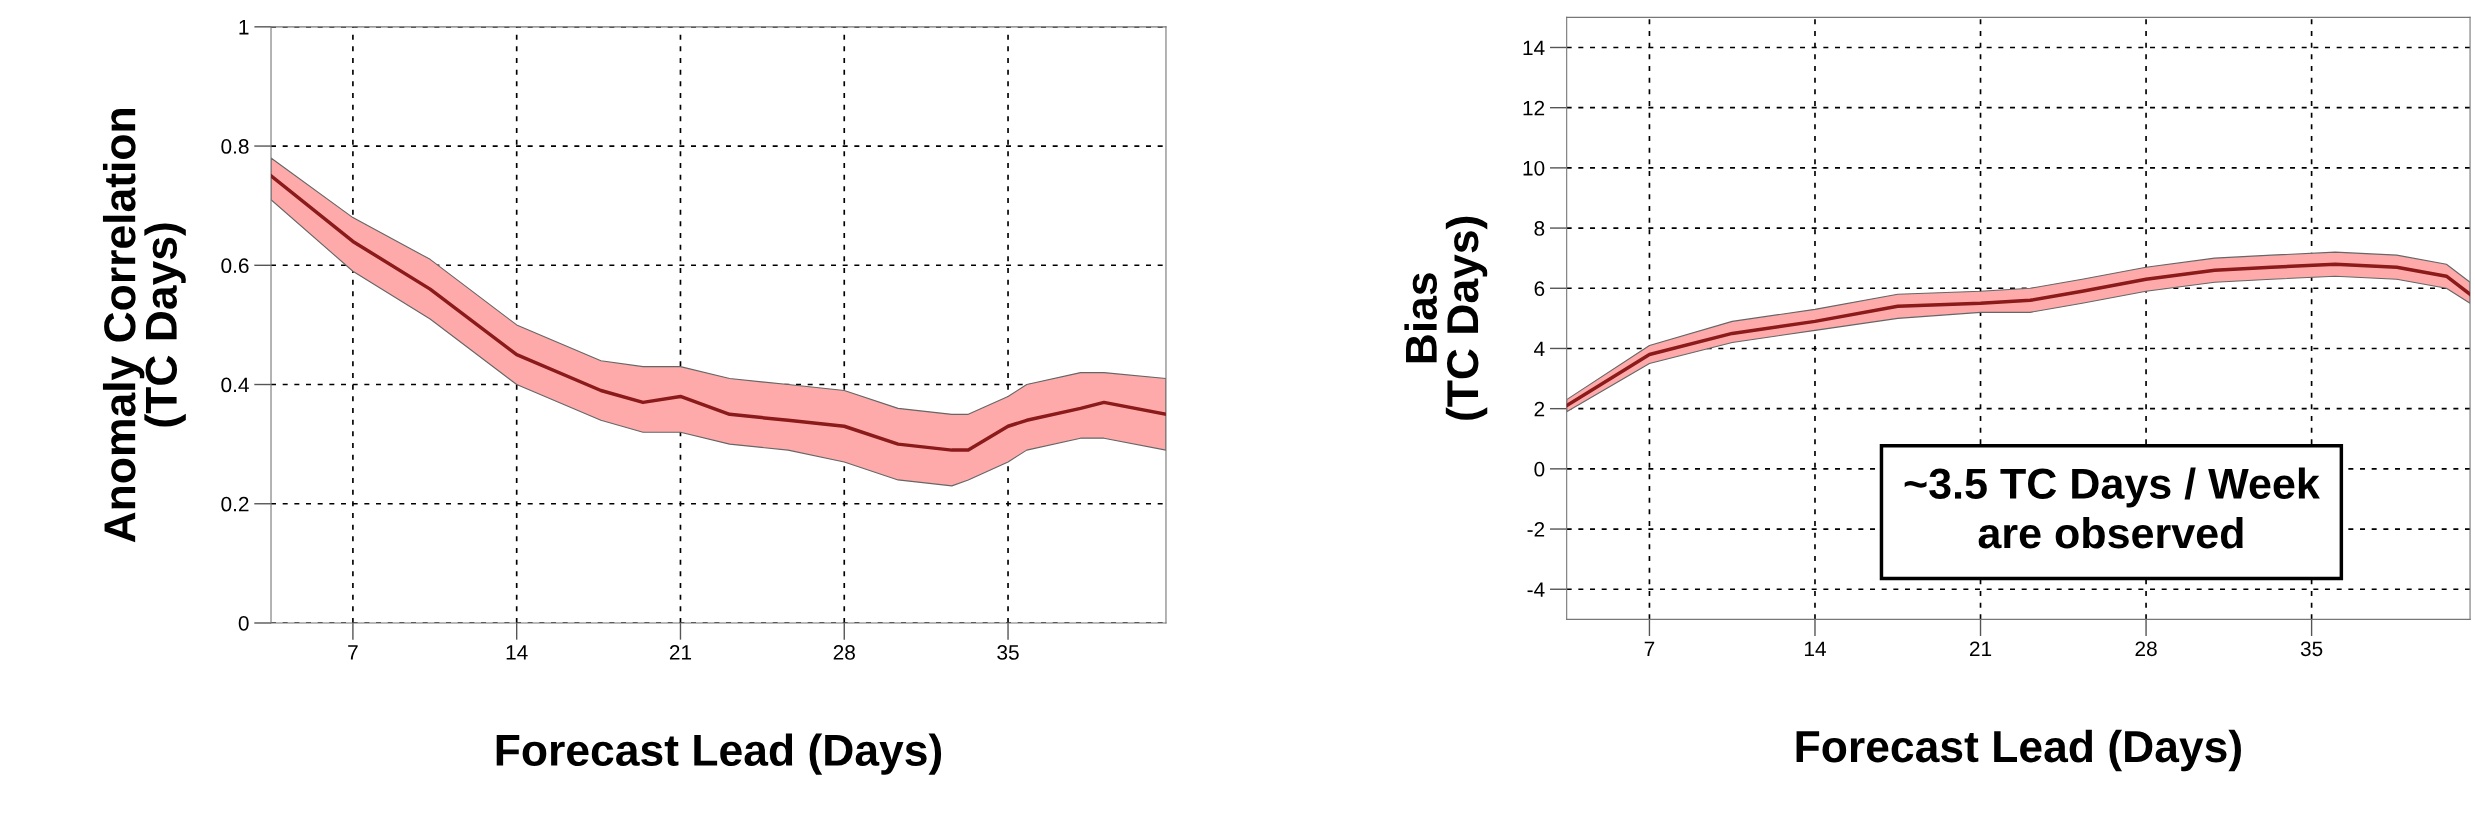 The height and width of the screenshot is (828, 2475). What do you see at coordinates (235, 385) in the screenshot?
I see `y-tick-label: 0.4` at bounding box center [235, 385].